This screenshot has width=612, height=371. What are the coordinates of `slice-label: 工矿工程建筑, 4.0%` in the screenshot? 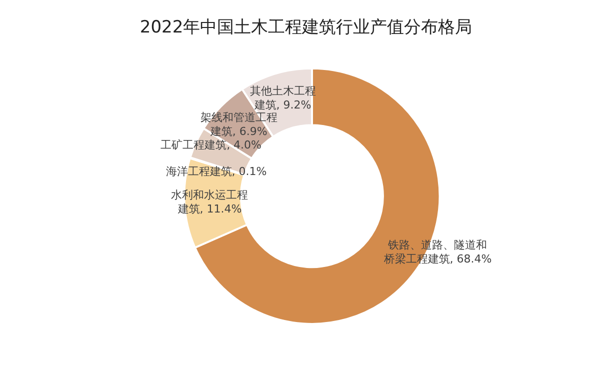 It's located at (211, 145).